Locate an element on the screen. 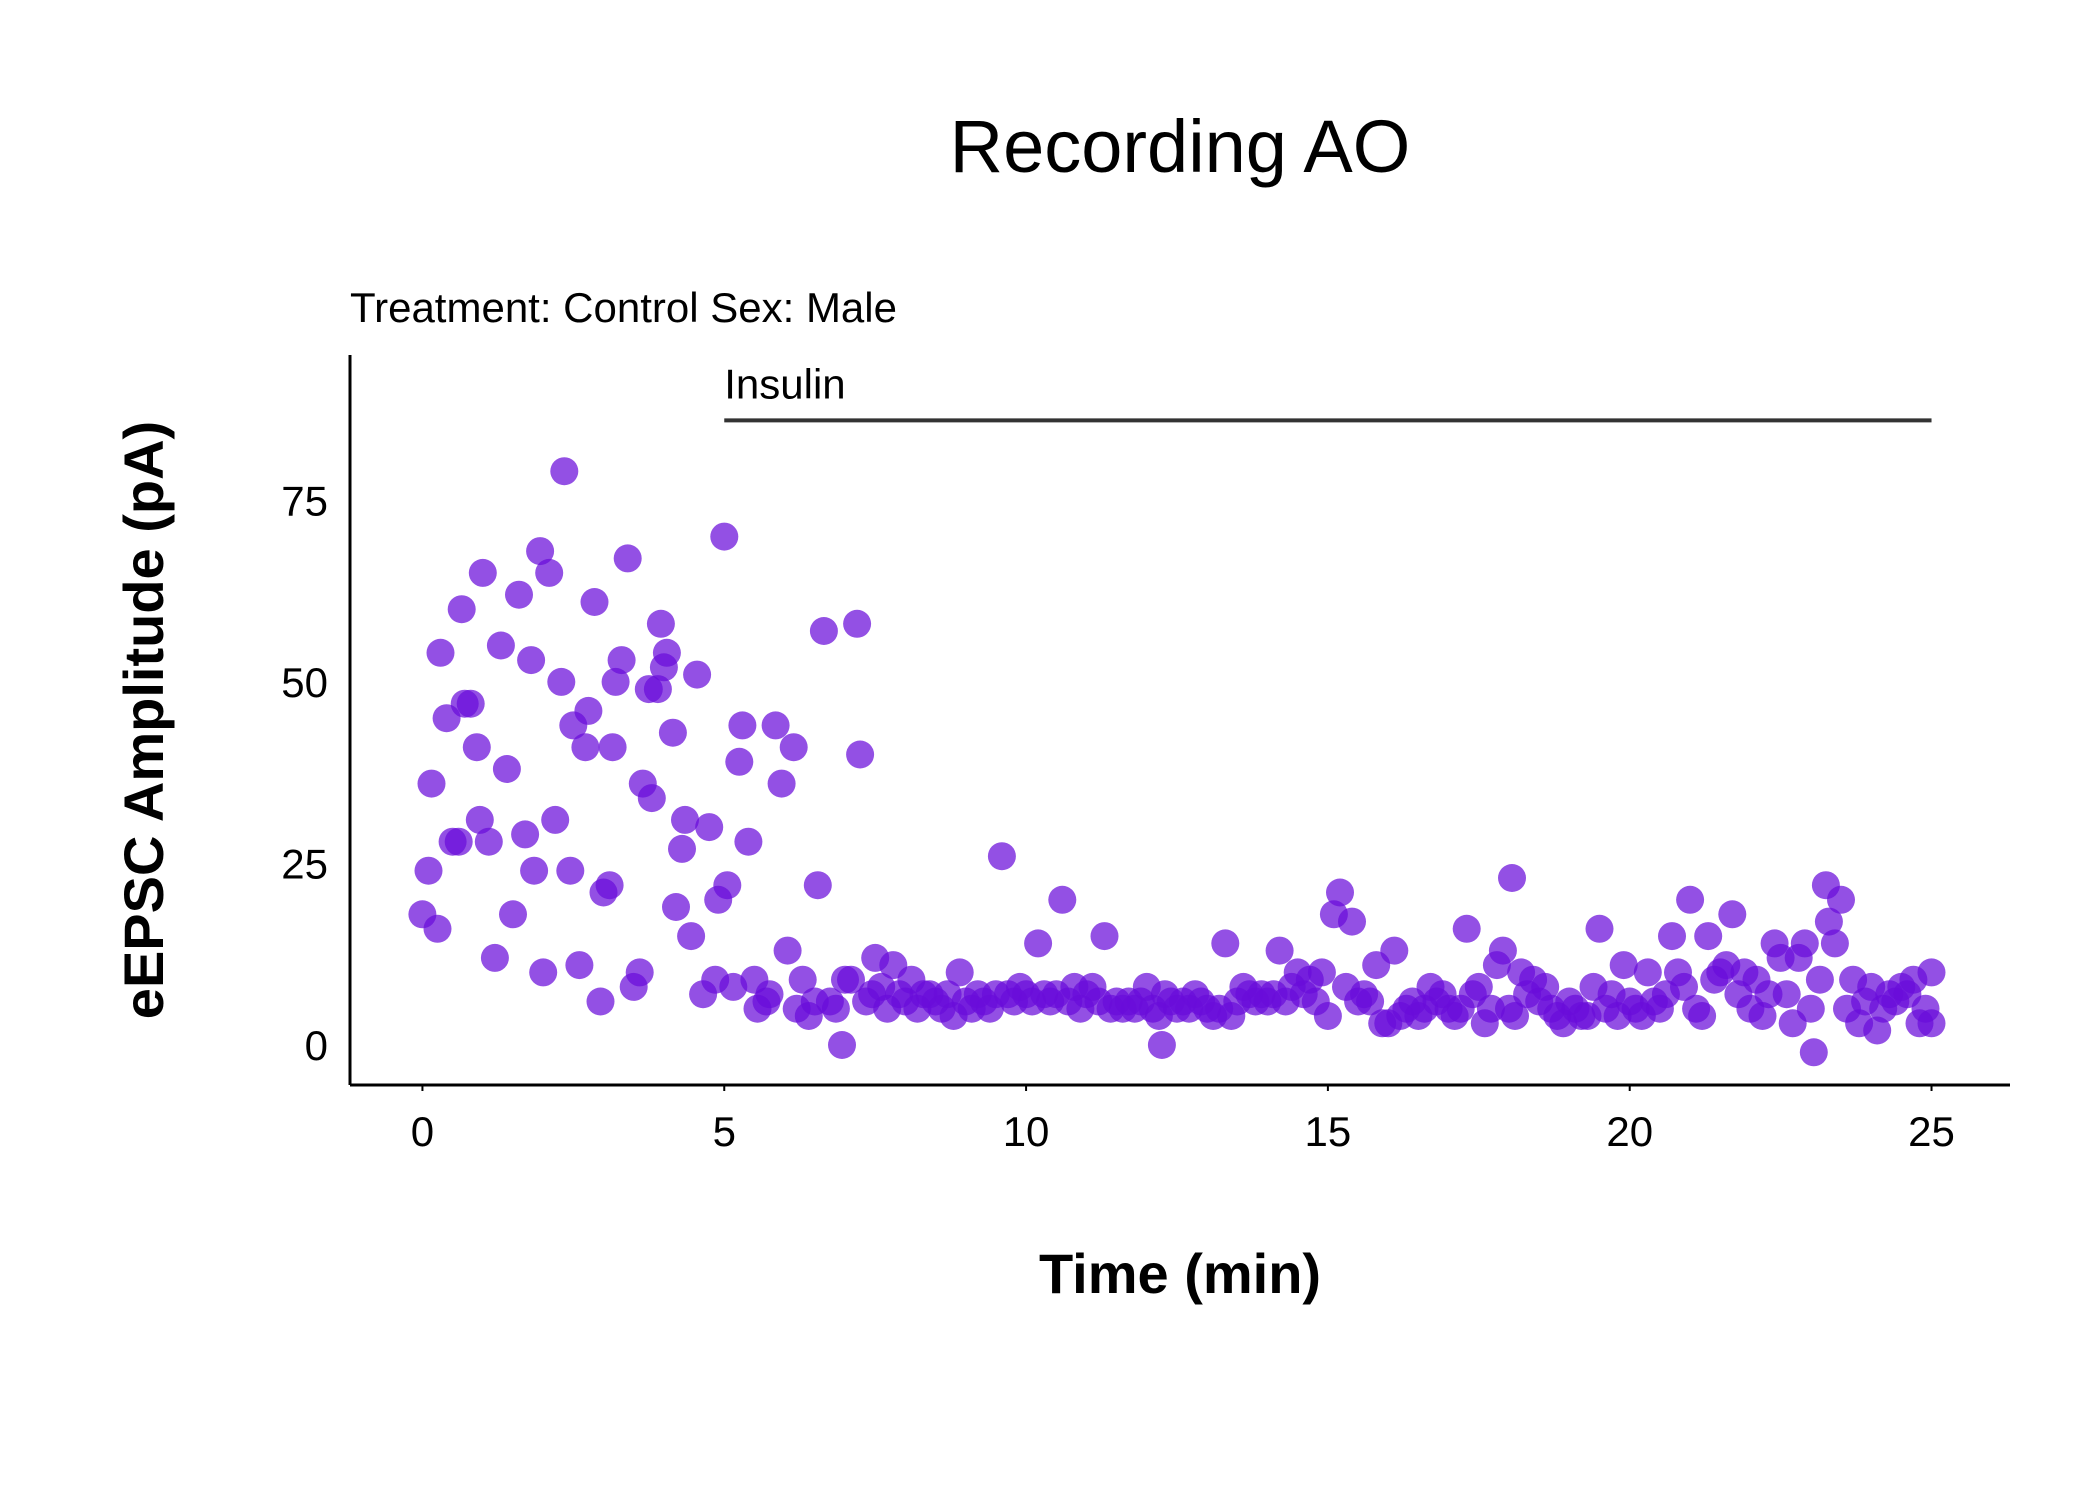  y-tick-label: 0 is located at coordinates (316, 1045).